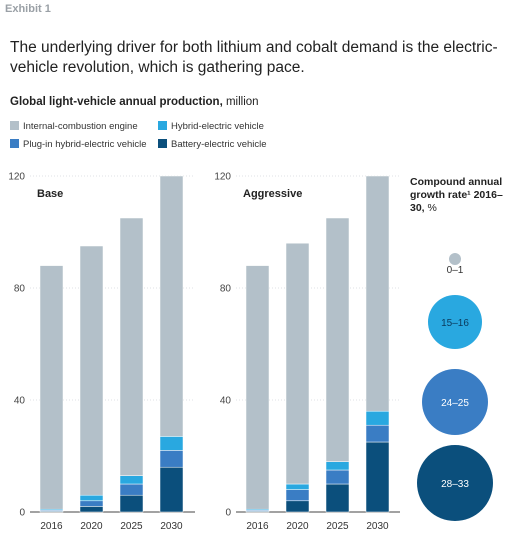 Image resolution: width=520 pixels, height=544 pixels. What do you see at coordinates (14, 125) in the screenshot?
I see `legend-swatch-ice` at bounding box center [14, 125].